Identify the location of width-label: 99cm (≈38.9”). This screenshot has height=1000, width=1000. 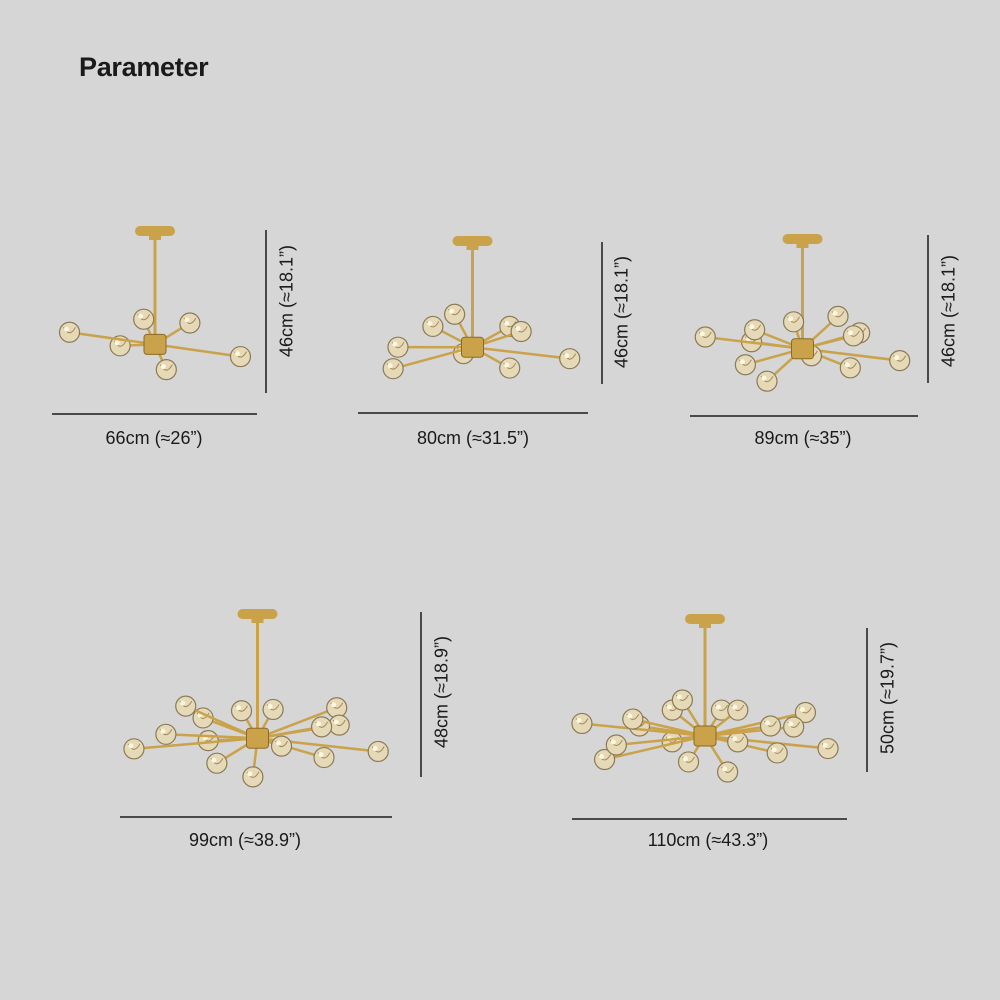
(245, 840).